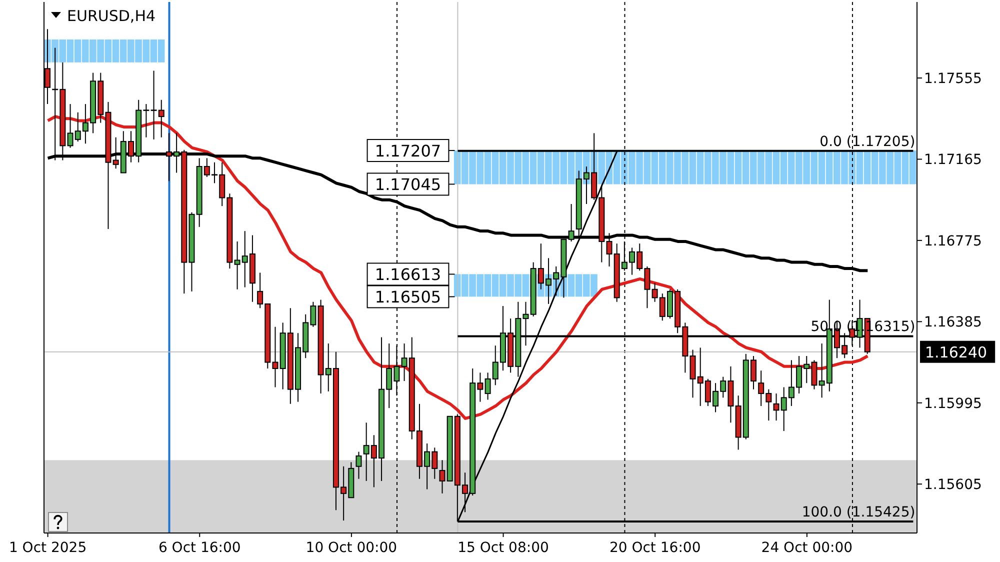  Describe the element at coordinates (408, 297) in the screenshot. I see `annotation: 1.16505` at that location.